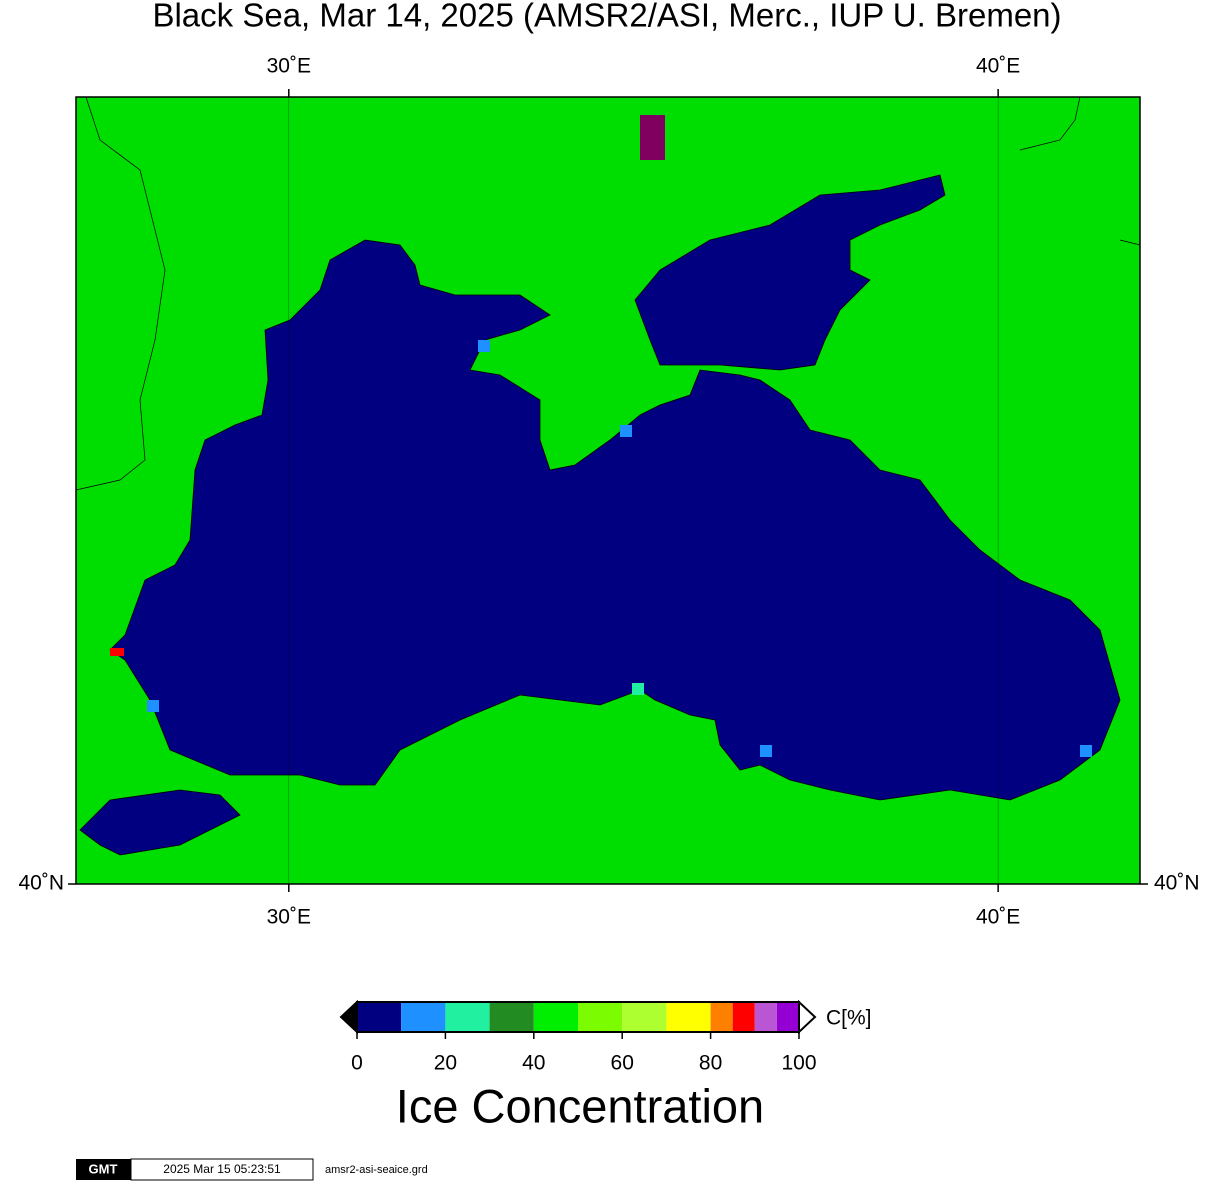 Image resolution: width=1214 pixels, height=1181 pixels. What do you see at coordinates (605, 1065) in the screenshot?
I see `colorbar: 0 20 40 60 80 100 C[%] Ice Concentration` at bounding box center [605, 1065].